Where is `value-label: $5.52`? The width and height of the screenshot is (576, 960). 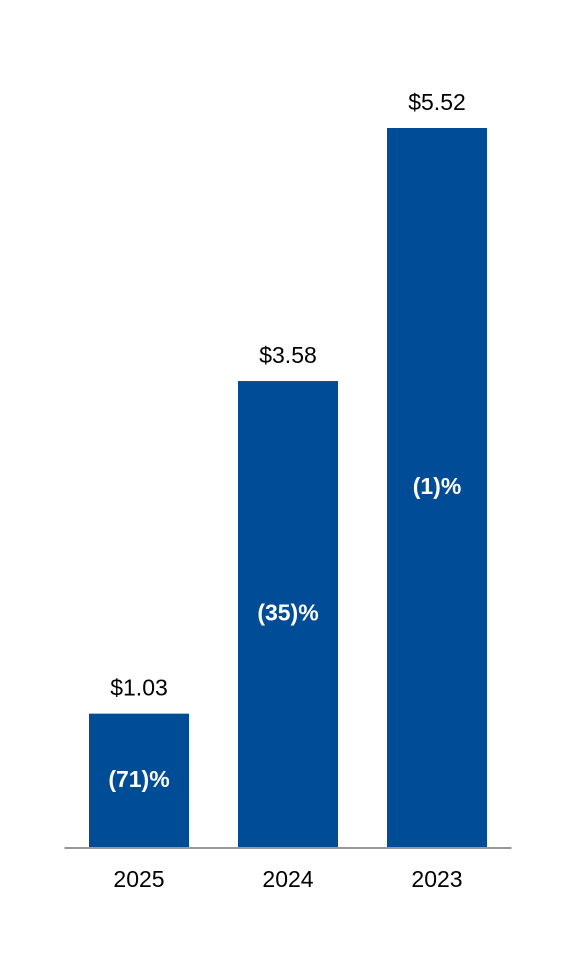 value-label: $5.52 is located at coordinates (437, 102).